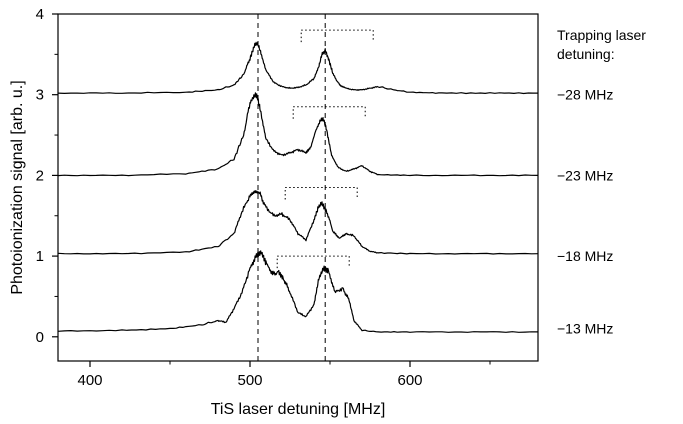 The width and height of the screenshot is (683, 424). I want to click on series-label: −13 MHz, so click(585, 329).